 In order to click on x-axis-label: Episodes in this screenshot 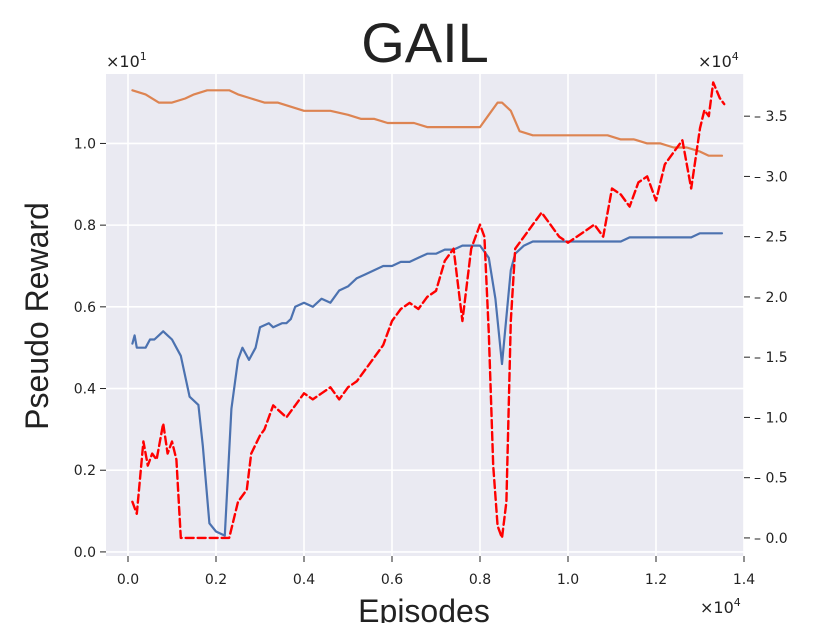, I will do `click(424, 608)`.